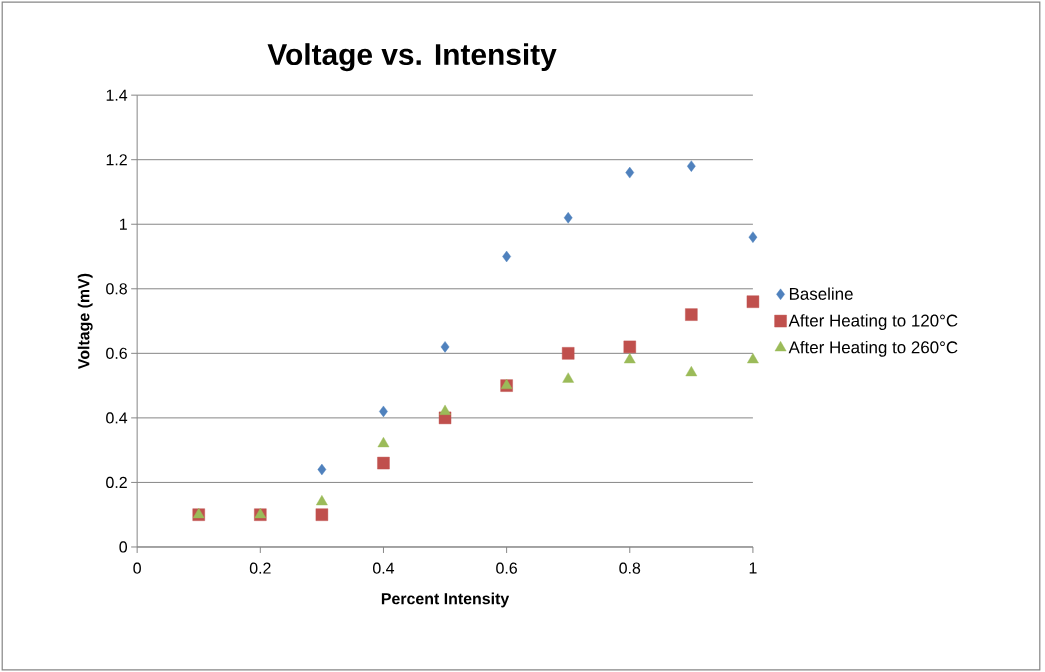 The height and width of the screenshot is (672, 1045). What do you see at coordinates (873, 348) in the screenshot?
I see `legend-label: After Heating to 260°C` at bounding box center [873, 348].